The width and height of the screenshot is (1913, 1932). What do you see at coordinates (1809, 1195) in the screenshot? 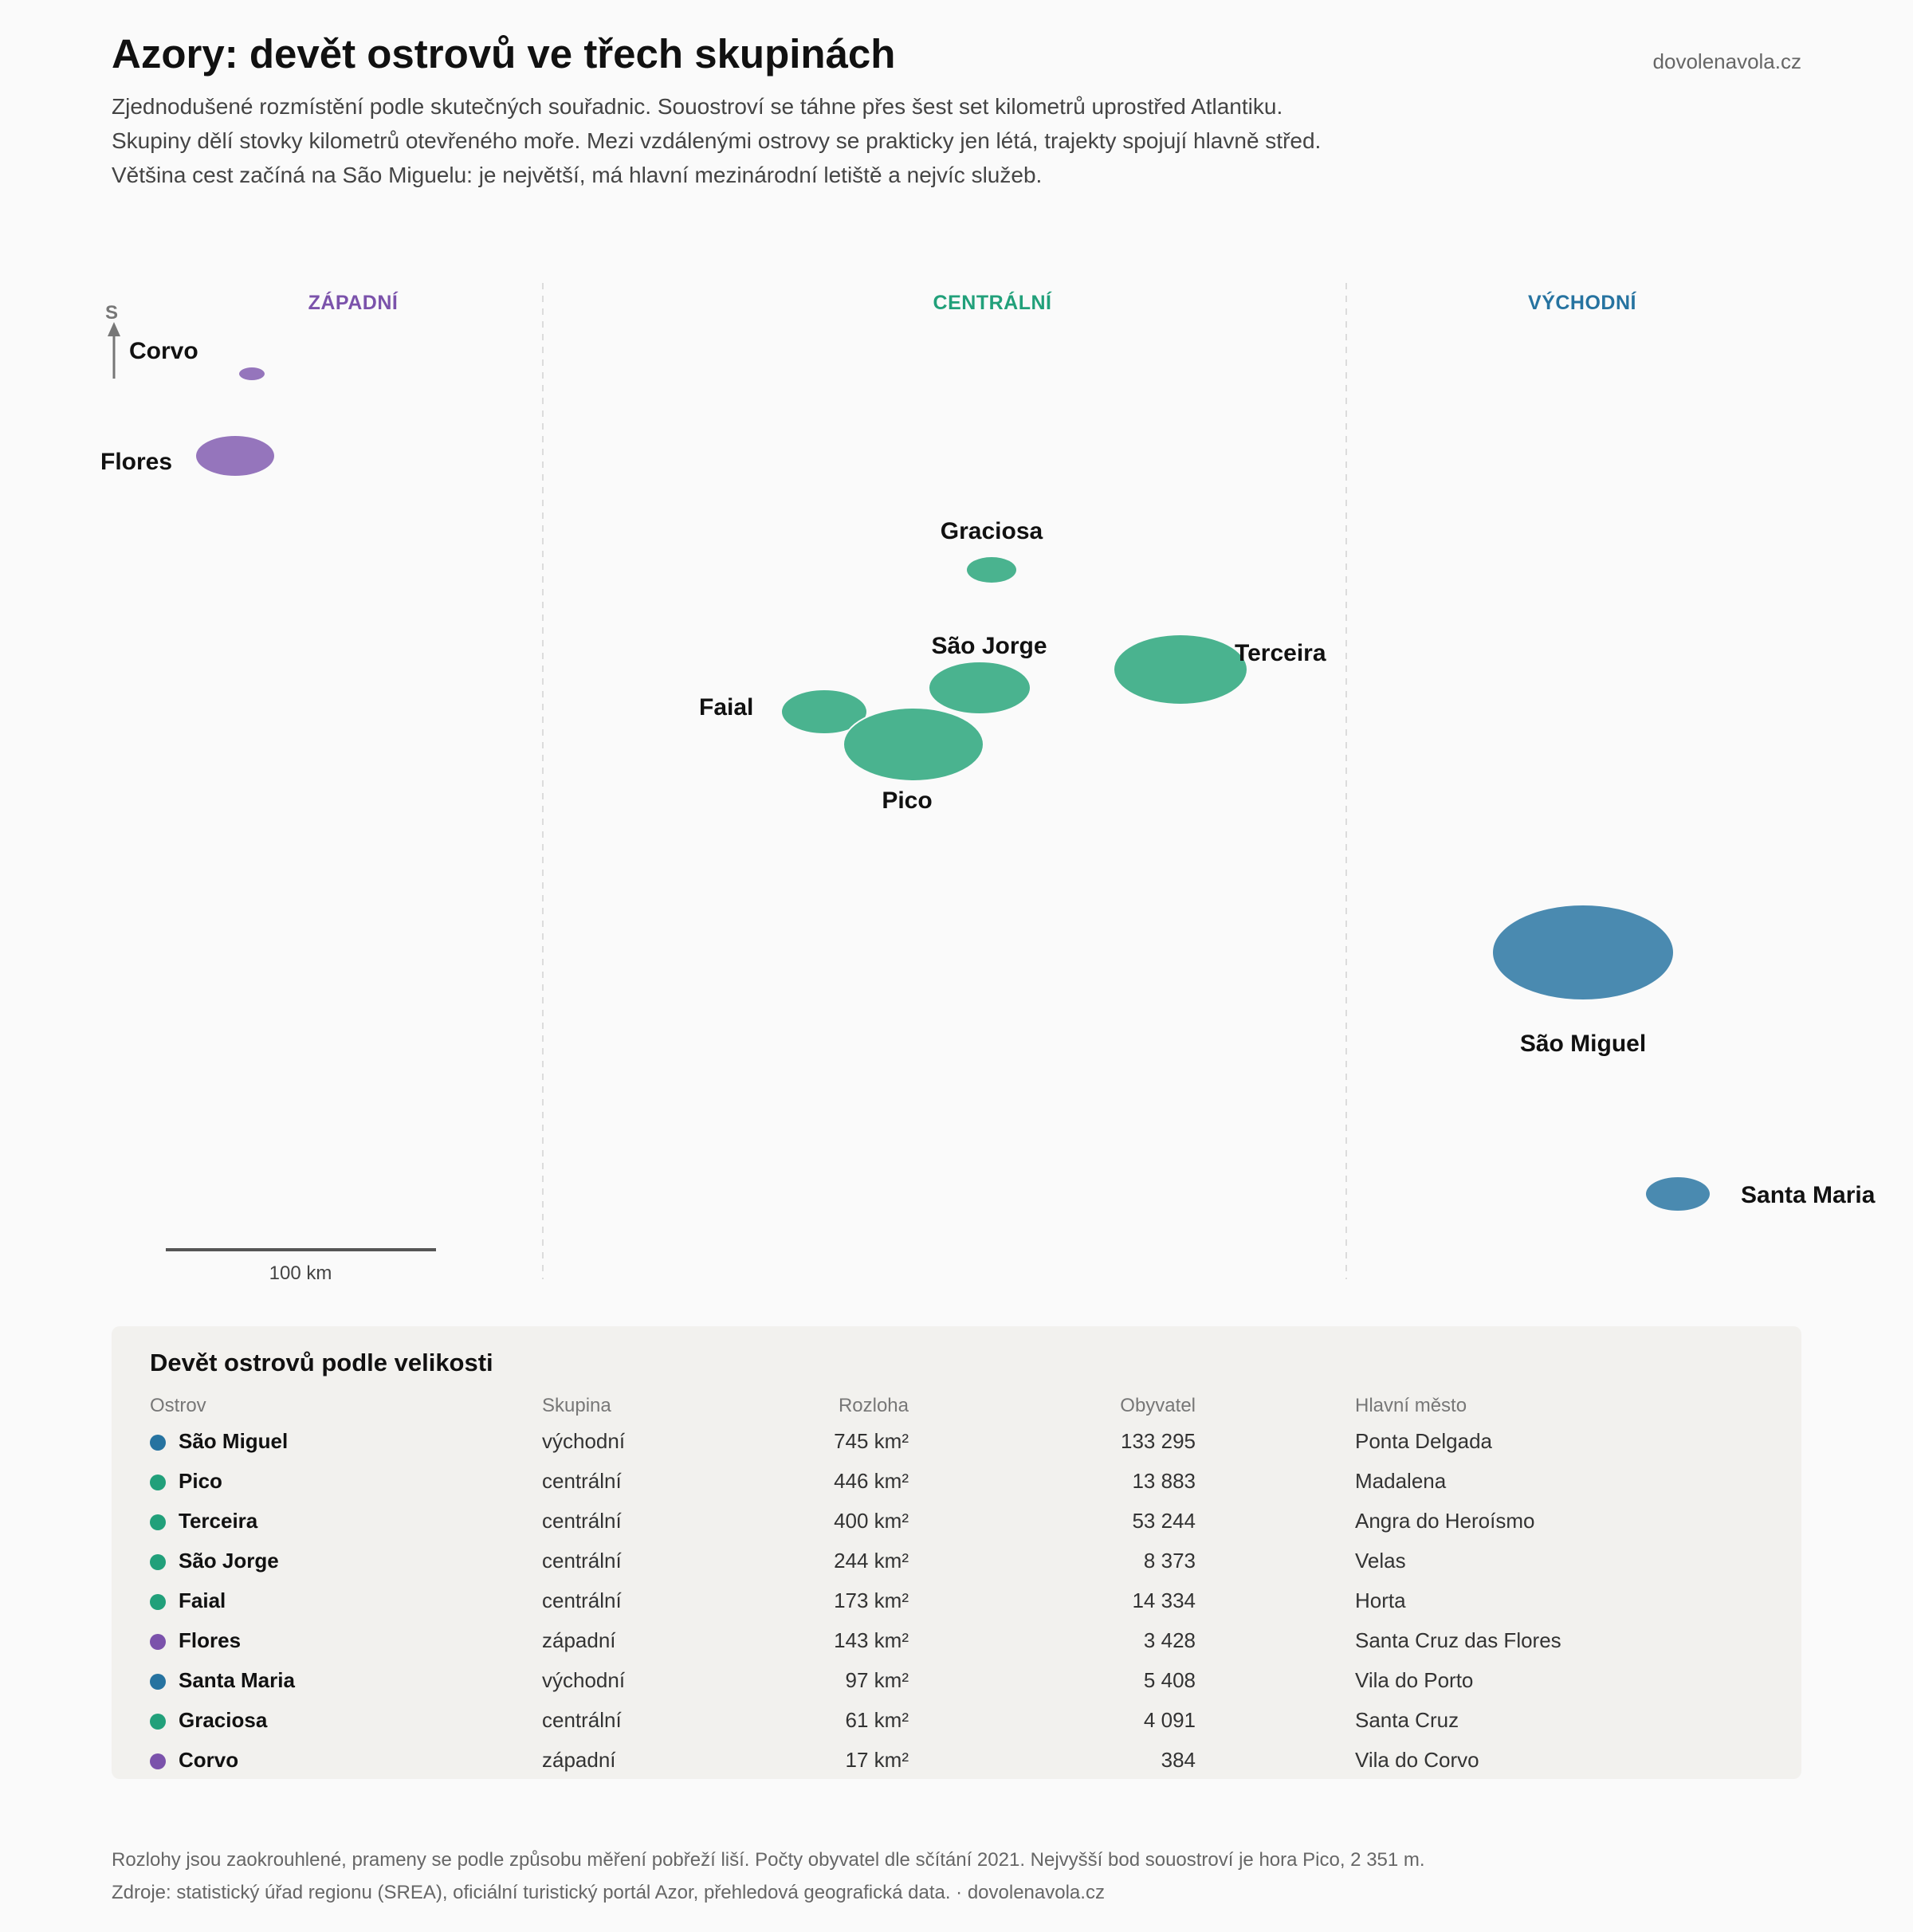
I see `island-label-santa-maria: Santa Maria` at bounding box center [1809, 1195].